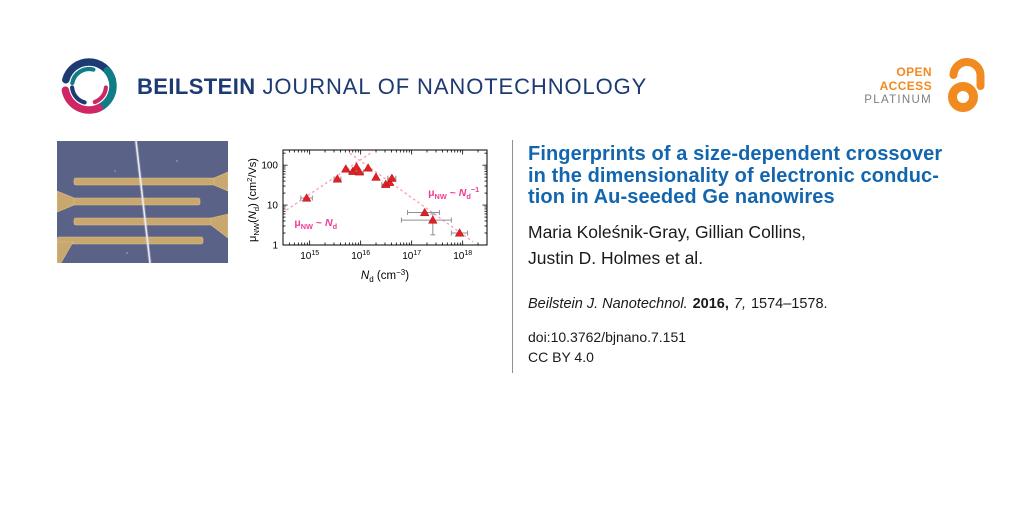  I want to click on beilstein-logo, so click(89, 86).